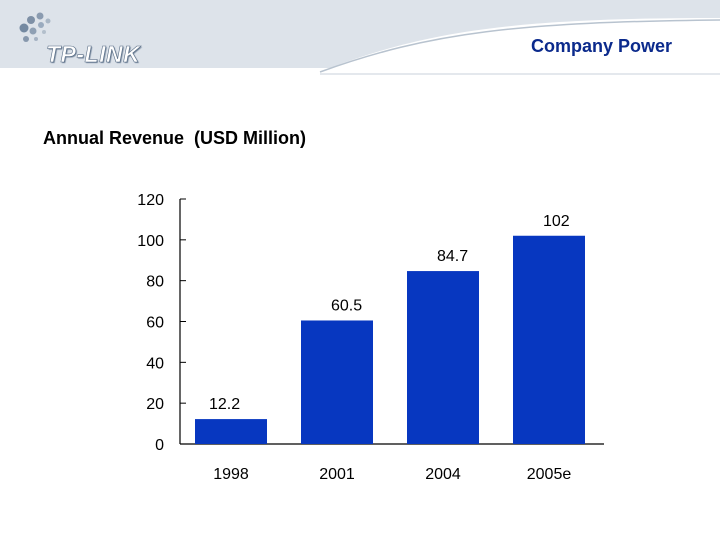 Image resolution: width=720 pixels, height=540 pixels. Describe the element at coordinates (549, 339) in the screenshot. I see `bar-2005e` at that location.